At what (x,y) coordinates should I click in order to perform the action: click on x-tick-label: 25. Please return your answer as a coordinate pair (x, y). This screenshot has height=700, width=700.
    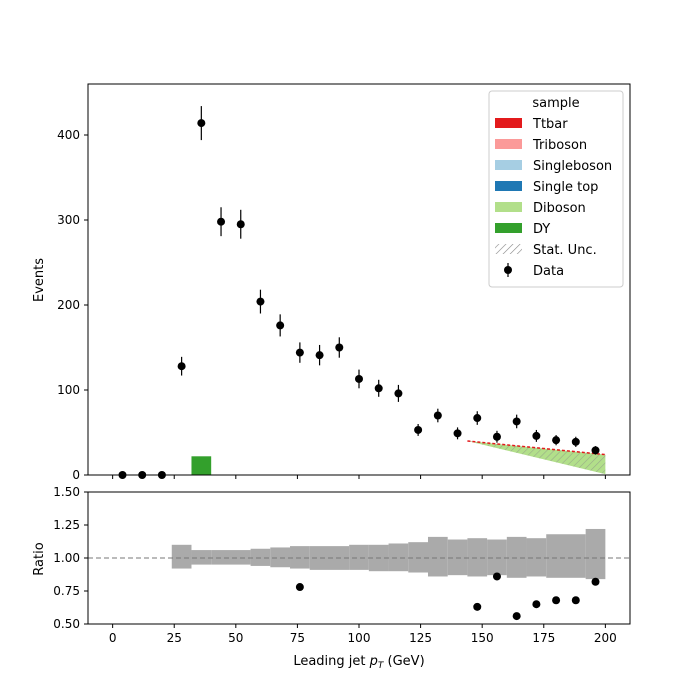
    Looking at the image, I should click on (174, 638).